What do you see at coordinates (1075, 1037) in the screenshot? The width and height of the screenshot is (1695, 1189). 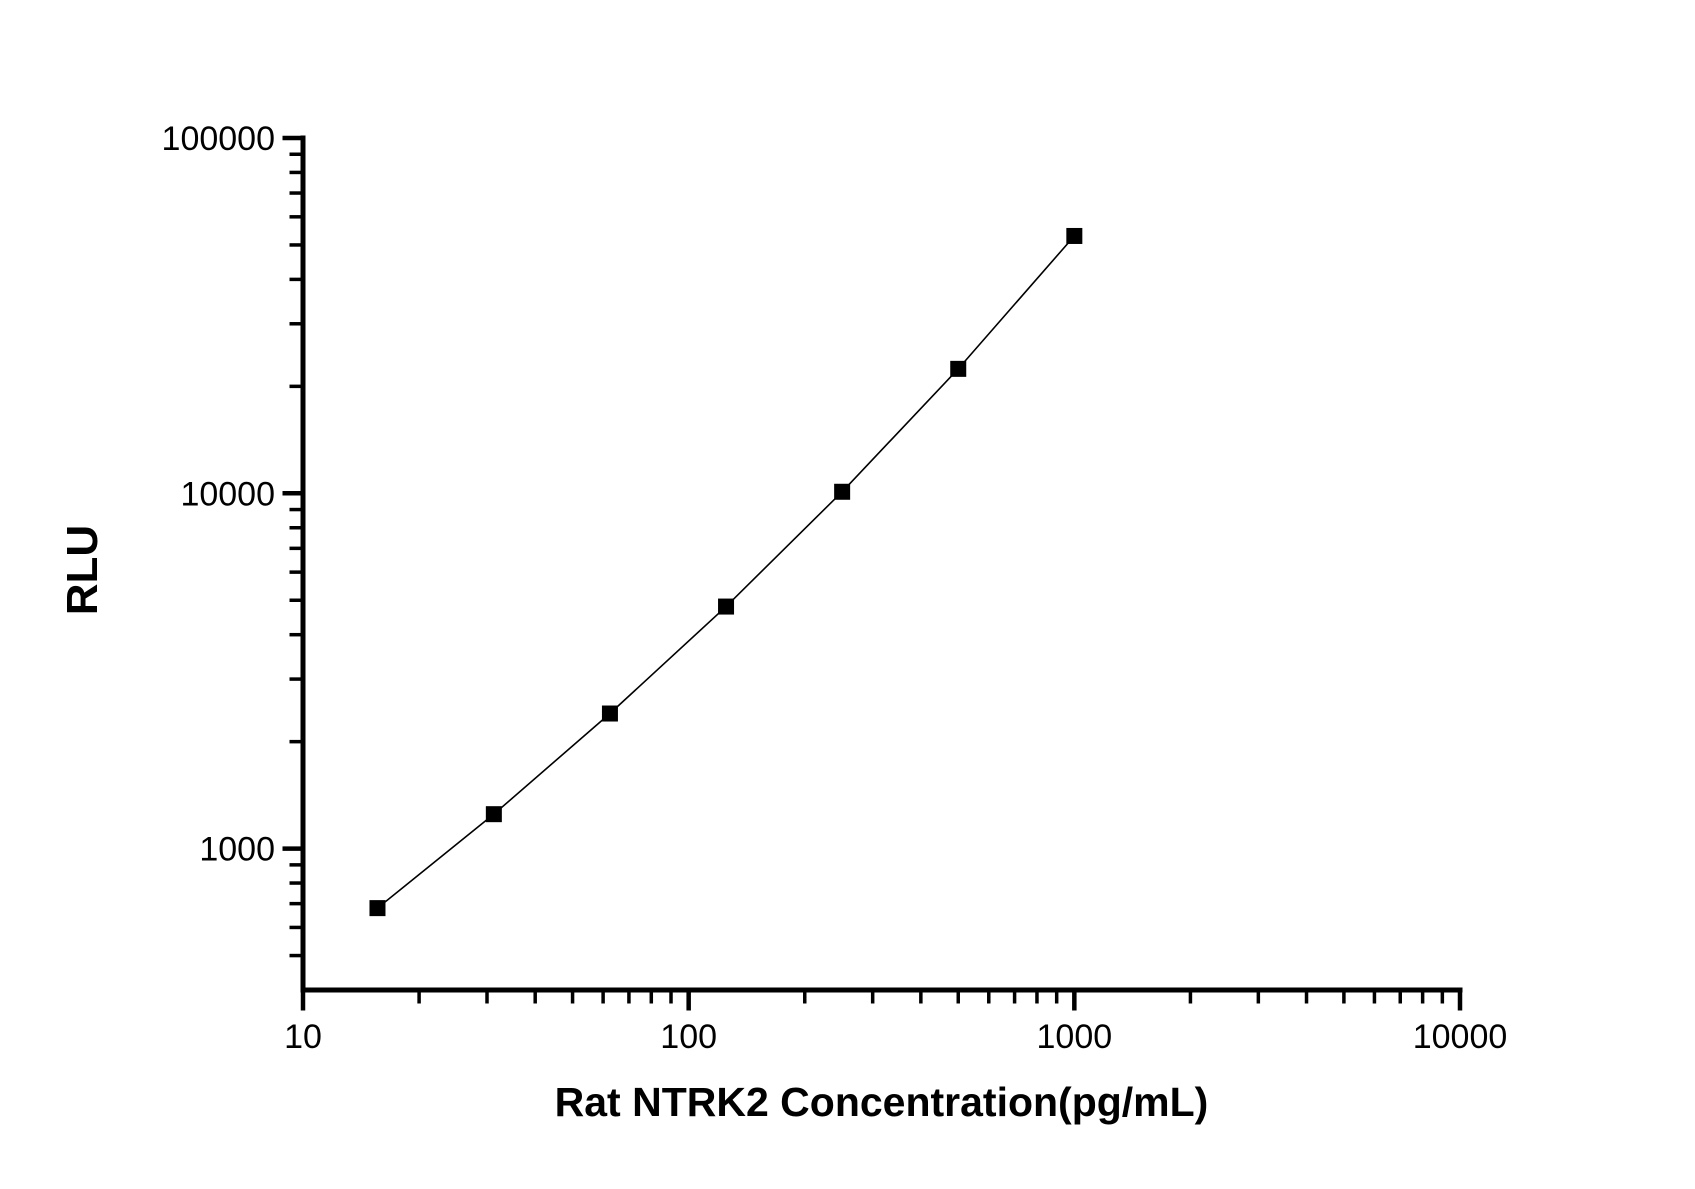 I see `x-tick-label: 1000` at bounding box center [1075, 1037].